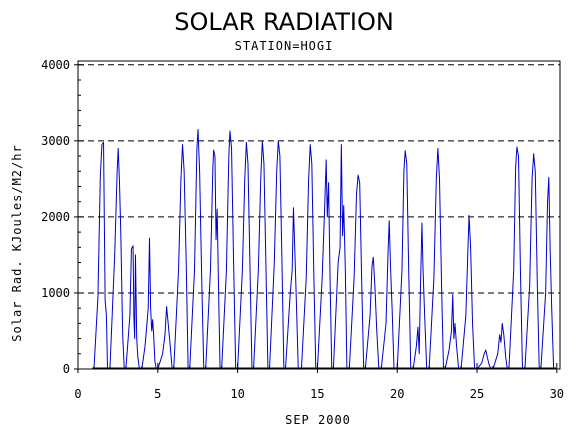 The width and height of the screenshot is (570, 430). What do you see at coordinates (237, 394) in the screenshot?
I see `x-tick-label: 10` at bounding box center [237, 394].